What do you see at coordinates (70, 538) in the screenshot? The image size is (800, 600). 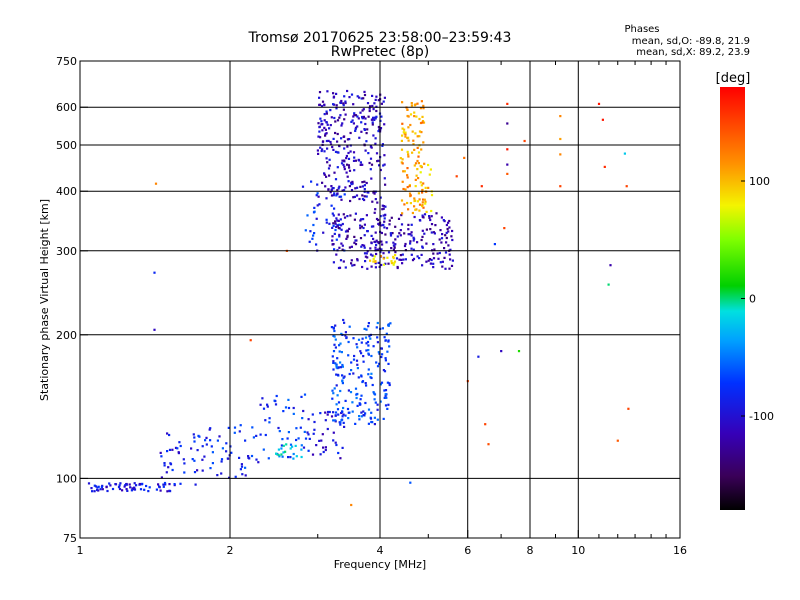 I see `y-tick-label: 75` at bounding box center [70, 538].